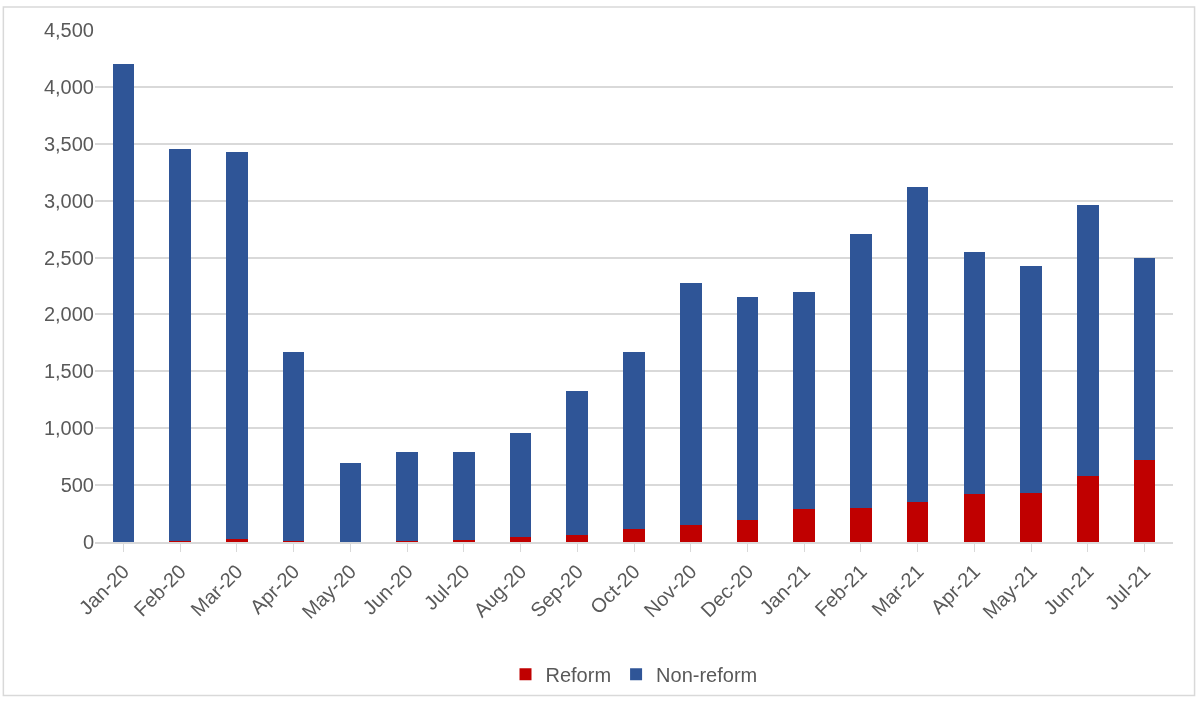  What do you see at coordinates (68, 314) in the screenshot?
I see `y-tick-label: 2,000` at bounding box center [68, 314].